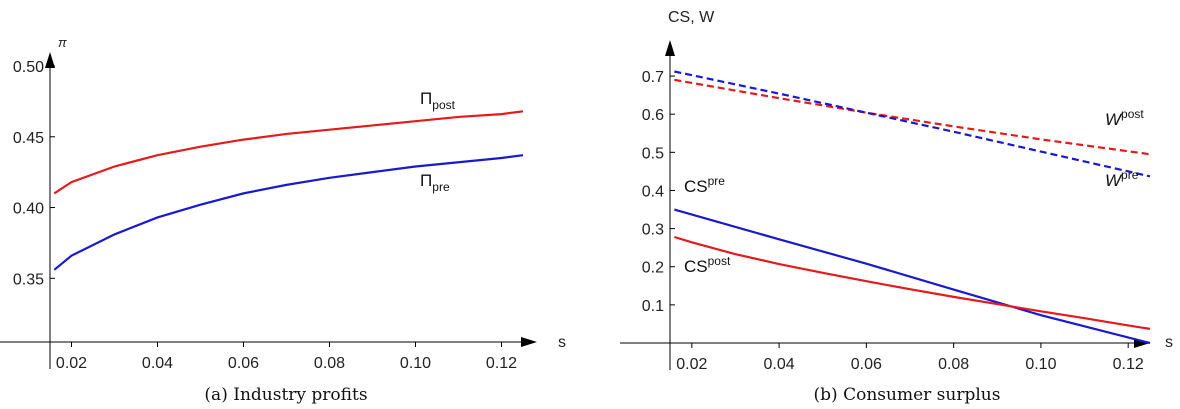 This screenshot has height=409, width=1180. Describe the element at coordinates (691, 17) in the screenshot. I see `y-axis-title: CS, W` at that location.